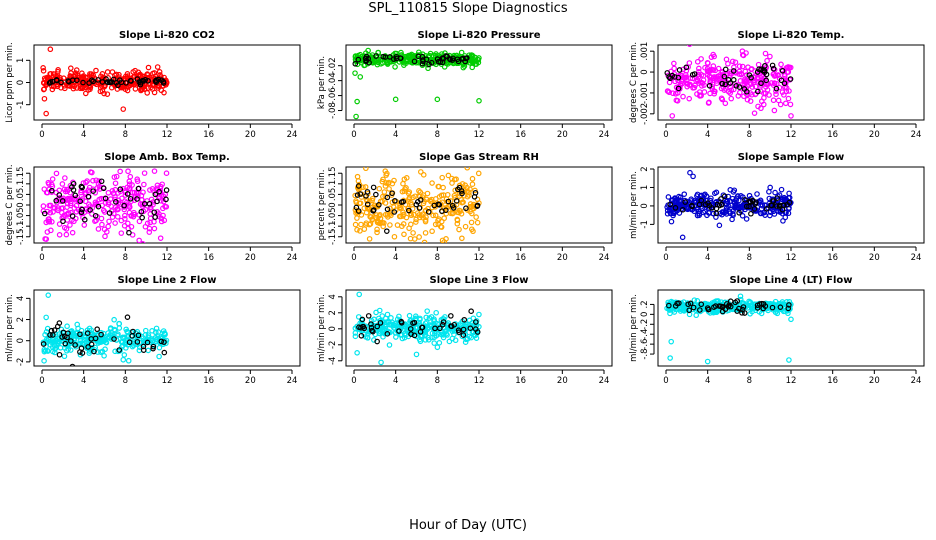 This screenshot has height=540, width=936. What do you see at coordinates (322, 328) in the screenshot?
I see `y-axis-label: ml/min per min.` at bounding box center [322, 328].